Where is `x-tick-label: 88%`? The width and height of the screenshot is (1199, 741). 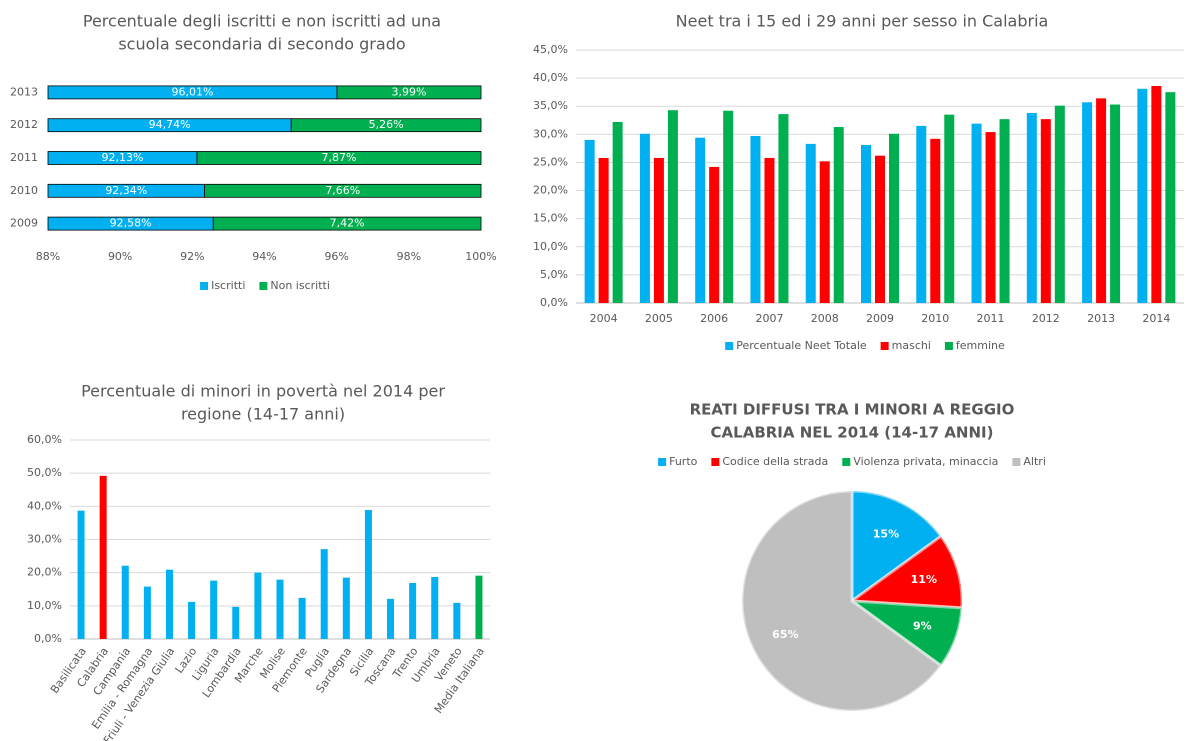 x-tick-label: 88% is located at coordinates (48, 256).